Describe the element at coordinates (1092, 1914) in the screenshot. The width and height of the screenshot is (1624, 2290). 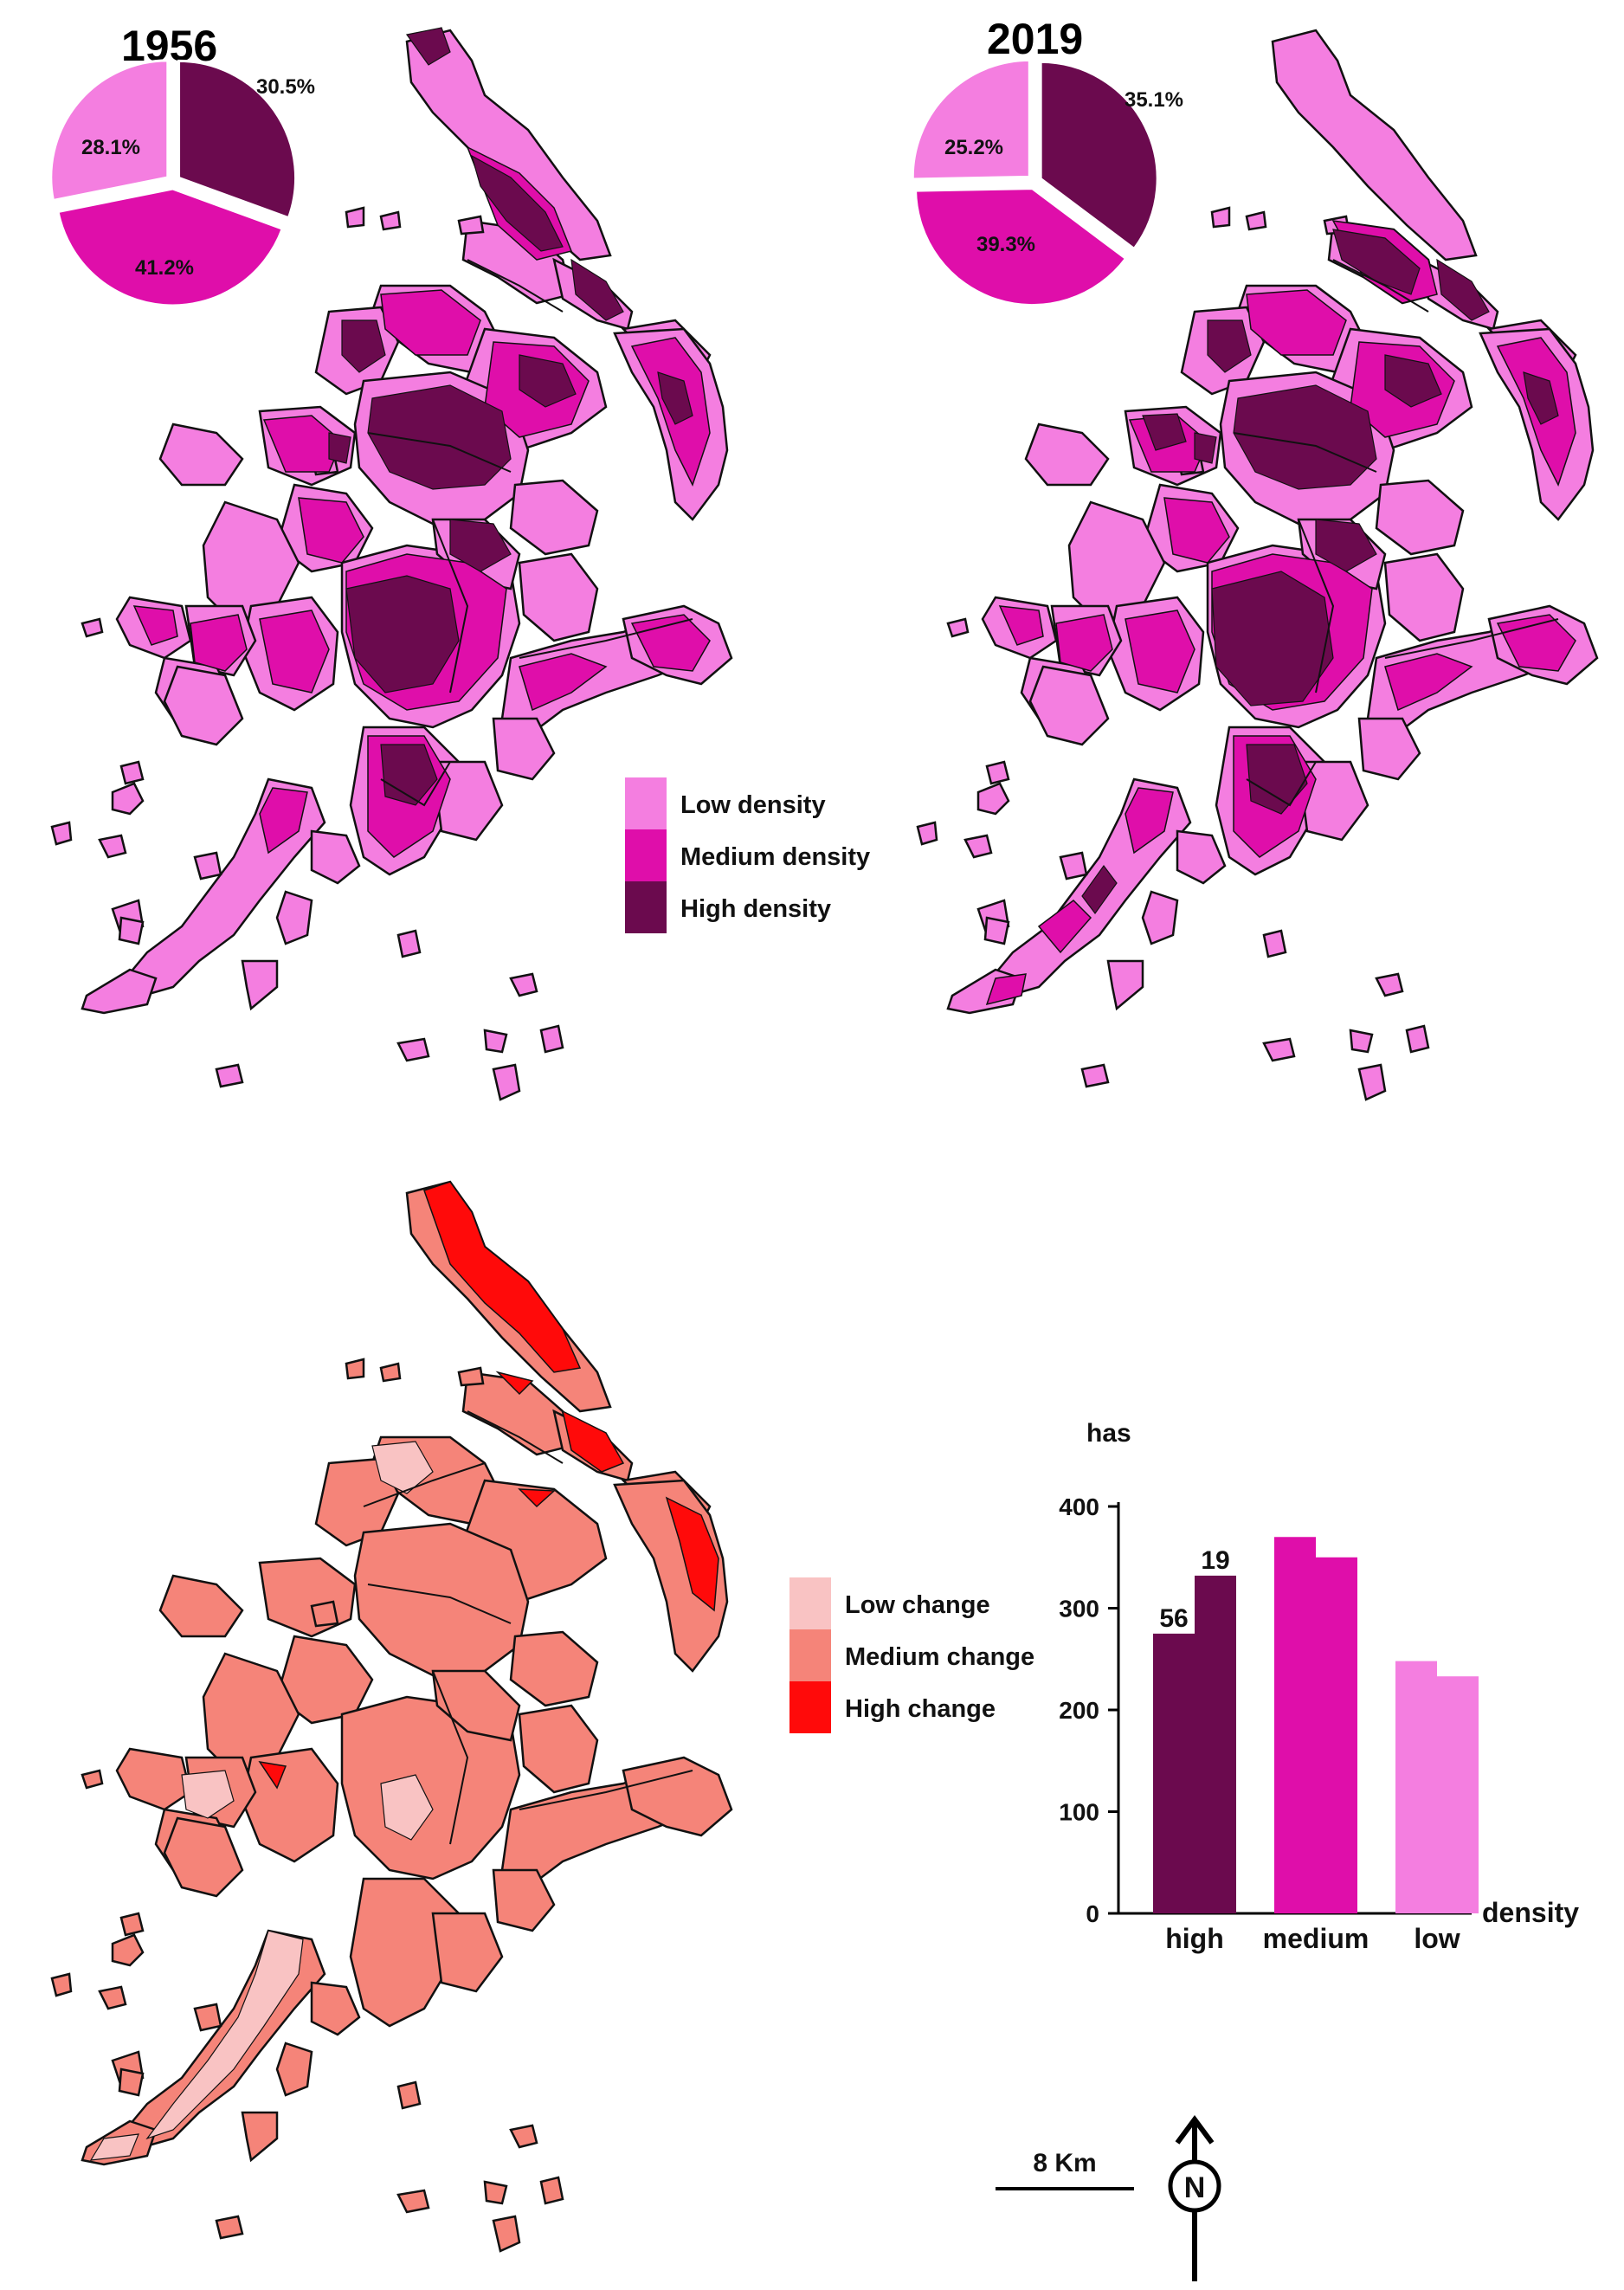
I see `bar-chart-ytick-label-0: 0` at that location.